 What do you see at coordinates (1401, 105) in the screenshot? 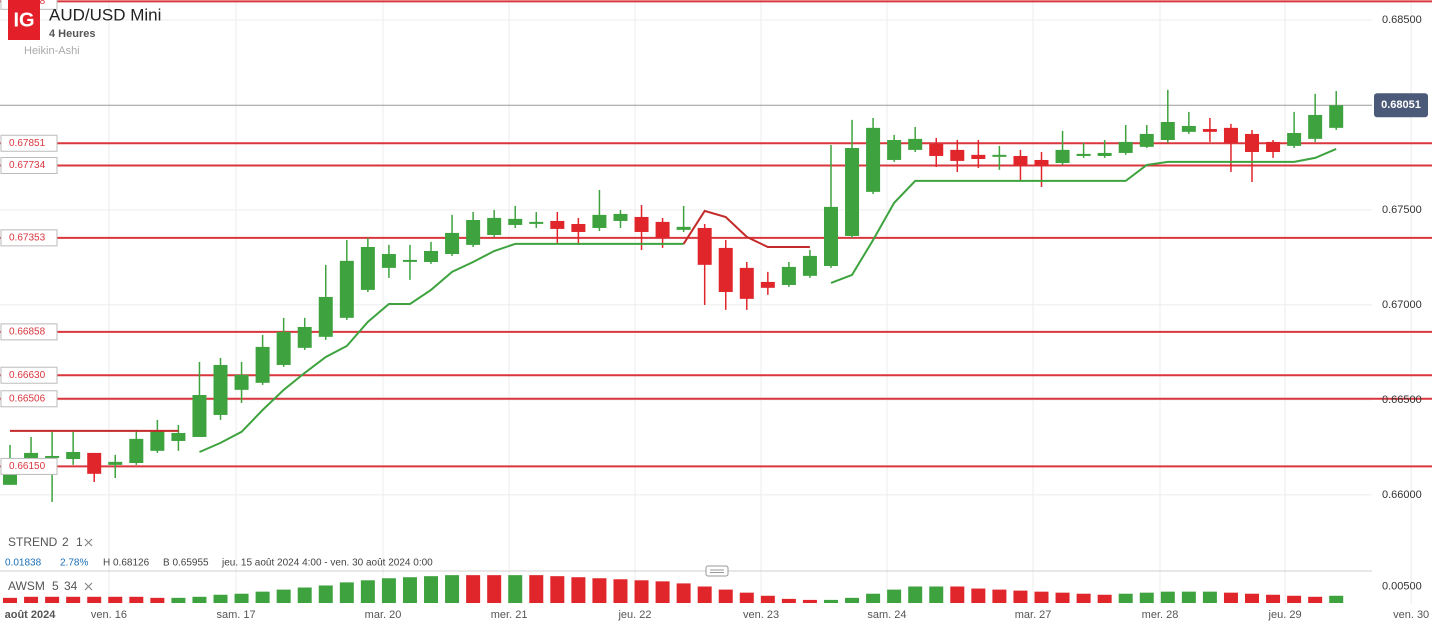
I see `last-price-label: 0.68051` at bounding box center [1401, 105].